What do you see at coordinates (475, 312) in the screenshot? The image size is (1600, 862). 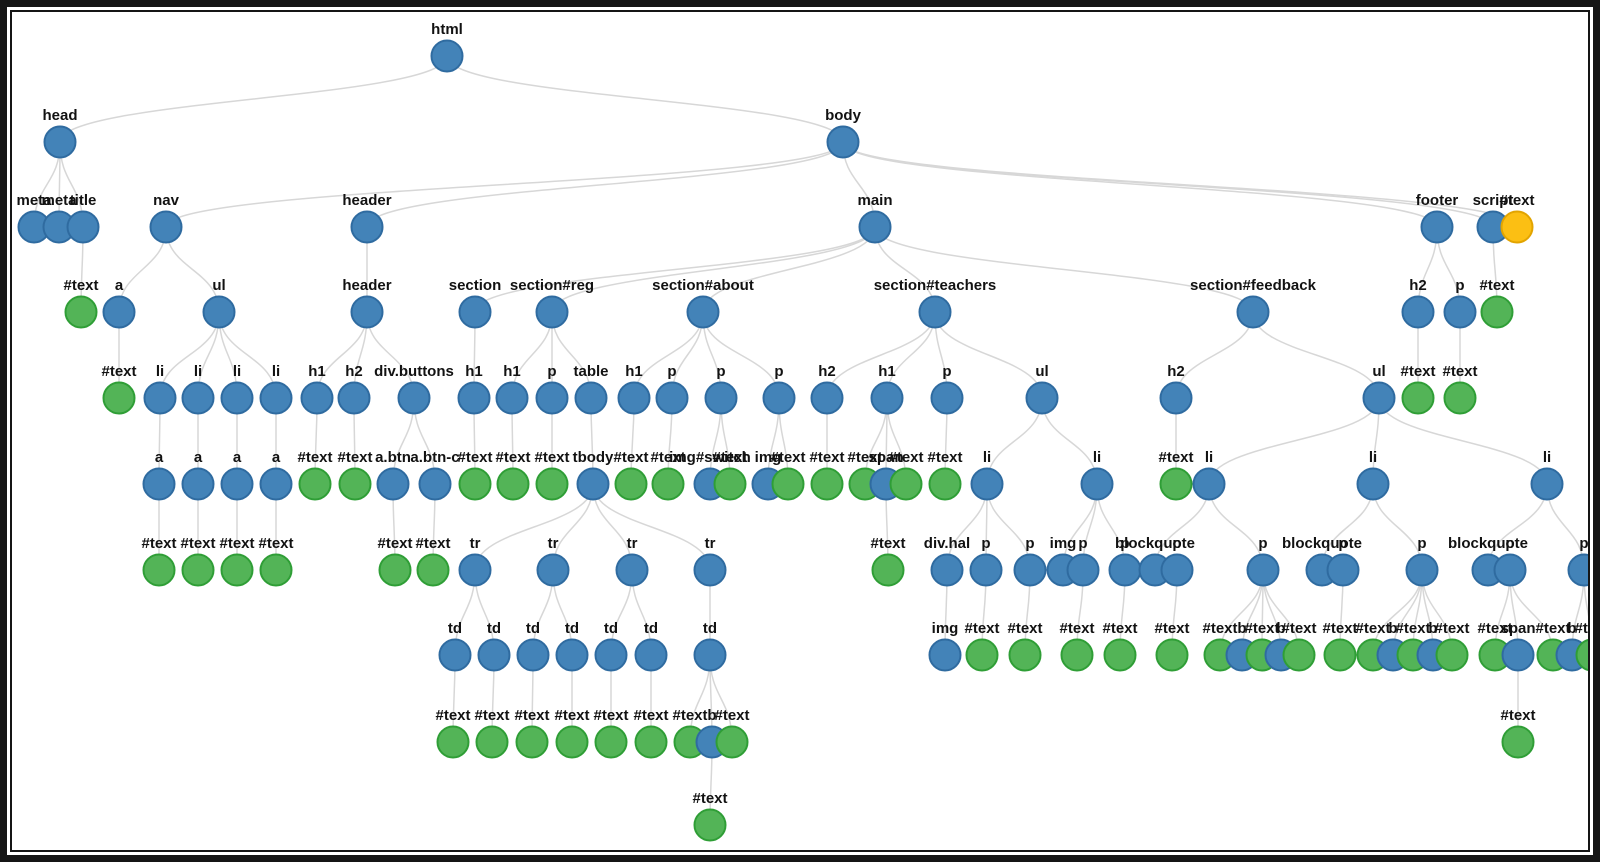 I see `tree-node-section` at bounding box center [475, 312].